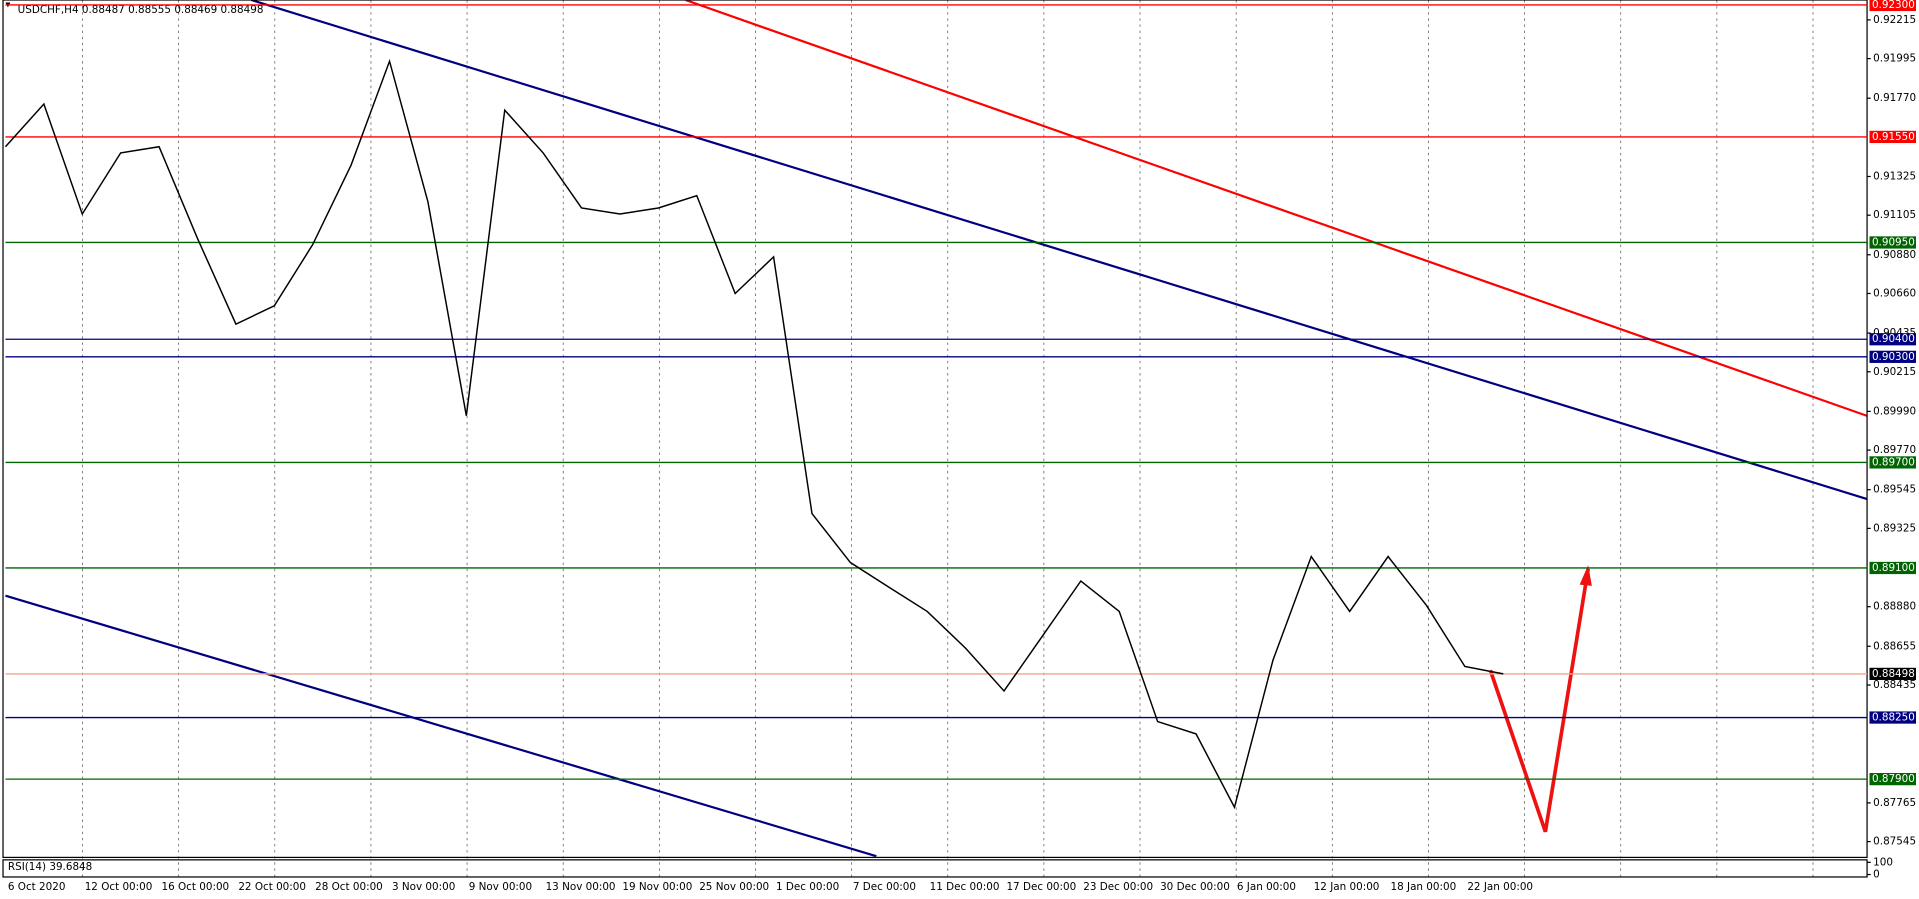  I want to click on x-tick-label: 17 Dec 00:00, so click(1041, 887).